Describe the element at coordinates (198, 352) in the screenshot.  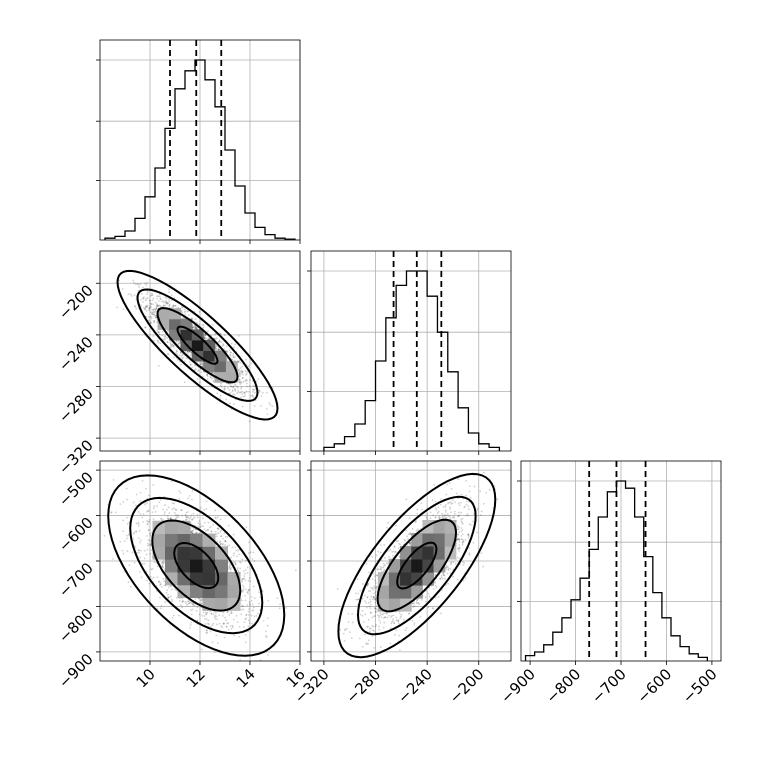
I see `density-panel-p0-p1` at that location.